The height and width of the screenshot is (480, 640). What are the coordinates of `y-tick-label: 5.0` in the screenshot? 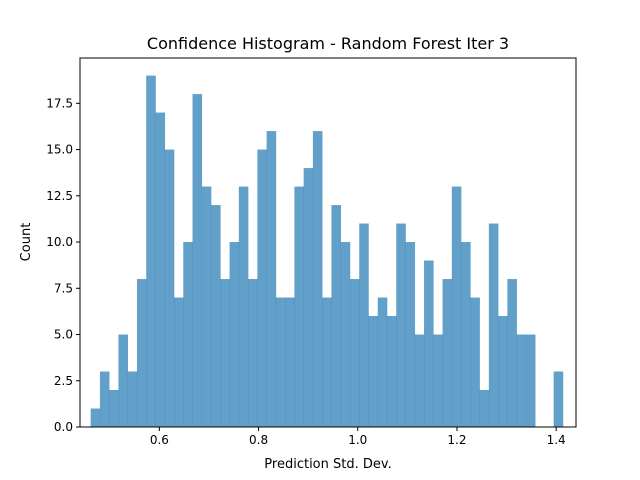 It's located at (63, 335).